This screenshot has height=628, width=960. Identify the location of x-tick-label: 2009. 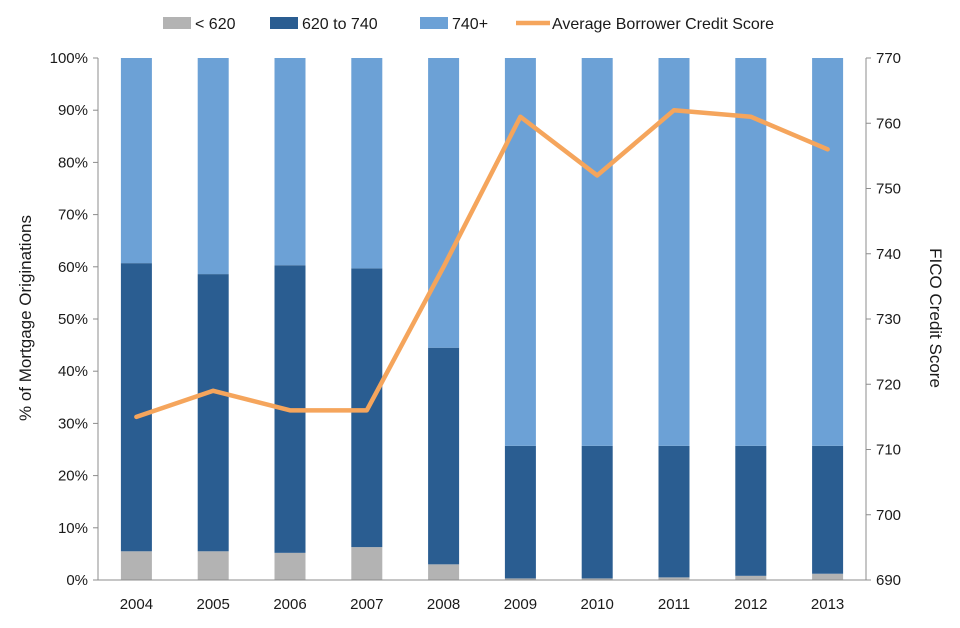
(520, 604).